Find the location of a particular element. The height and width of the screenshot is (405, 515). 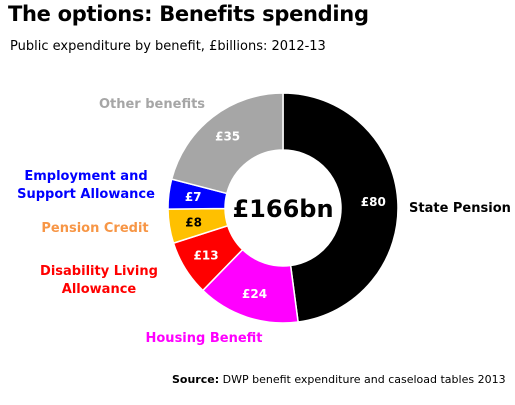

category-label: Disability Living is located at coordinates (99, 271).